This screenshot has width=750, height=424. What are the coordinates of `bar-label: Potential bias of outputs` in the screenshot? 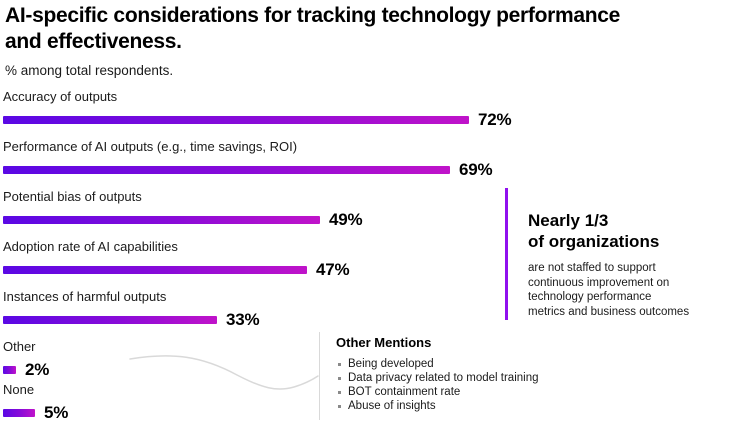 It's located at (72, 196).